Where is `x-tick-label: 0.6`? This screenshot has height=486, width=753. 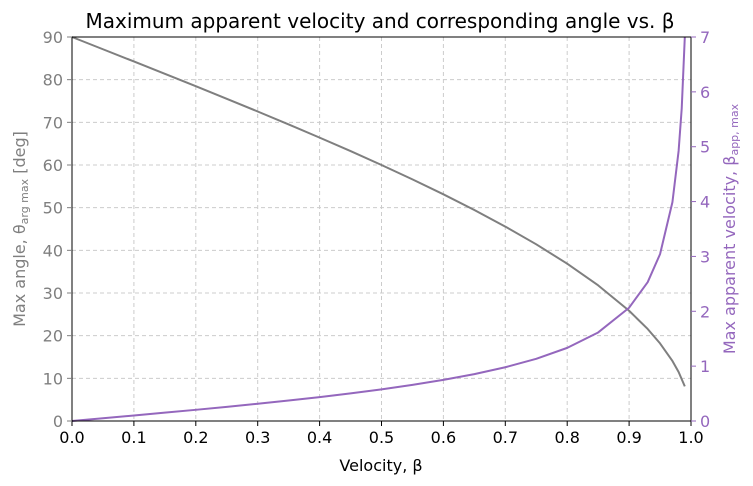
x-tick-label: 0.6 is located at coordinates (443, 437).